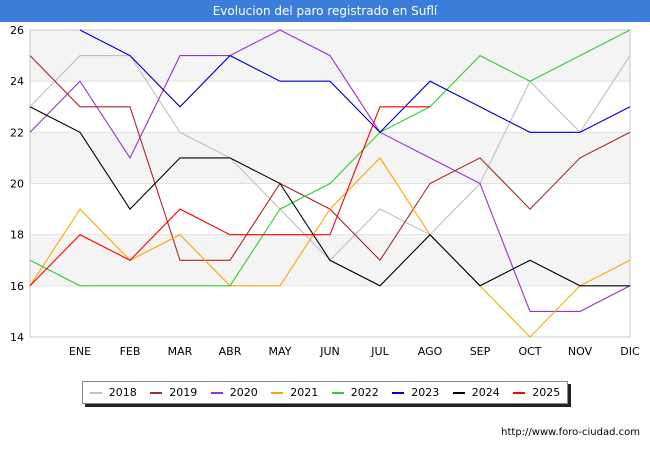 The width and height of the screenshot is (650, 450). I want to click on x-tick-label: MAY, so click(280, 351).